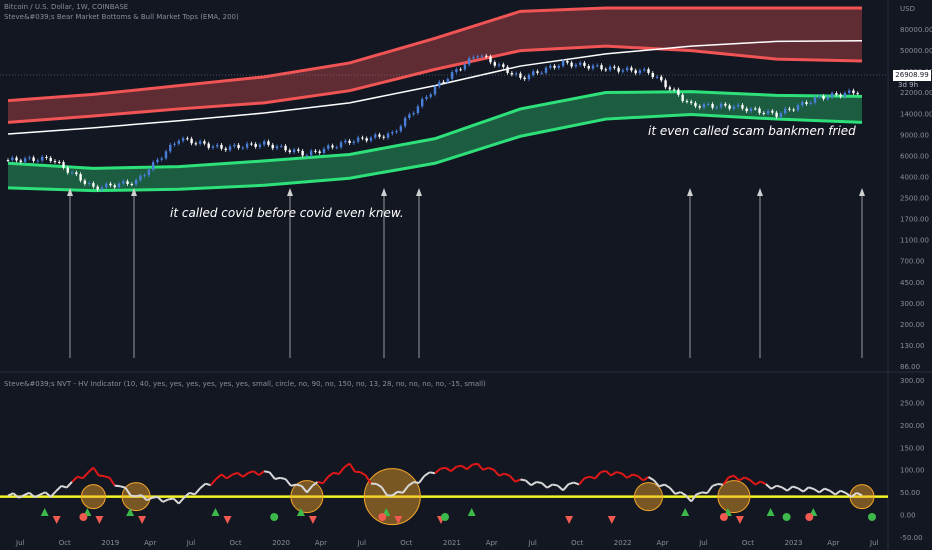  I want to click on bear-bottom-band-lower-line, so click(435, 152).